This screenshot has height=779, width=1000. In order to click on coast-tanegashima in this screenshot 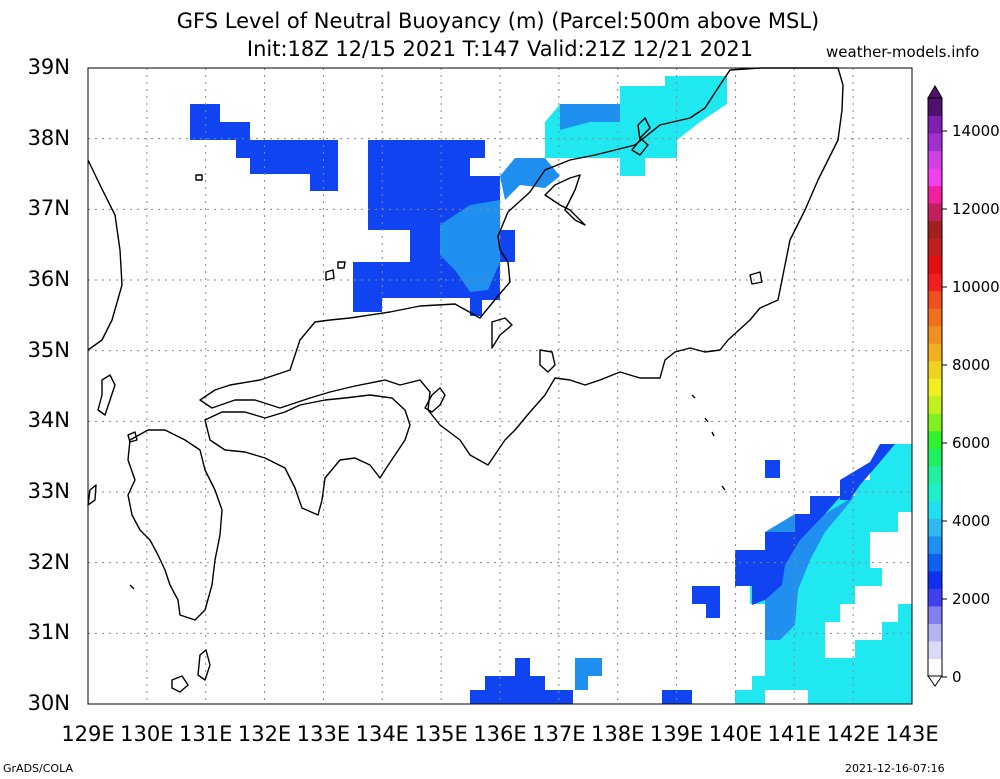, I will do `click(204, 665)`.